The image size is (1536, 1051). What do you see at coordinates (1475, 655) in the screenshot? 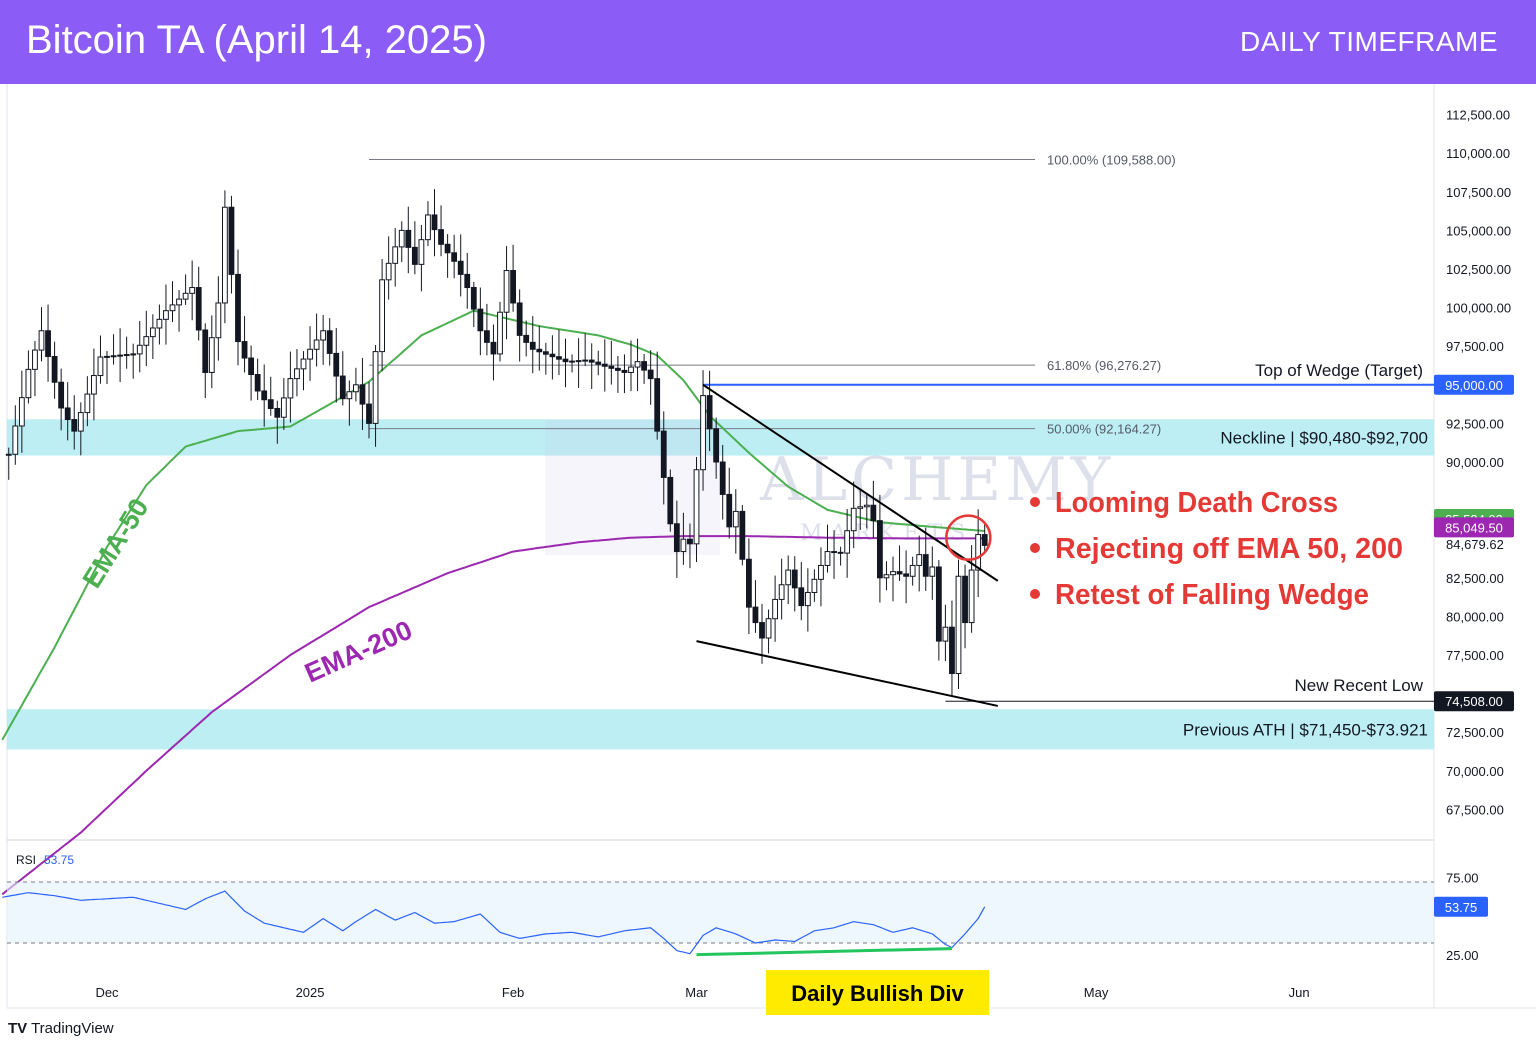
I see `price-tick: 77,500.00` at bounding box center [1475, 655].